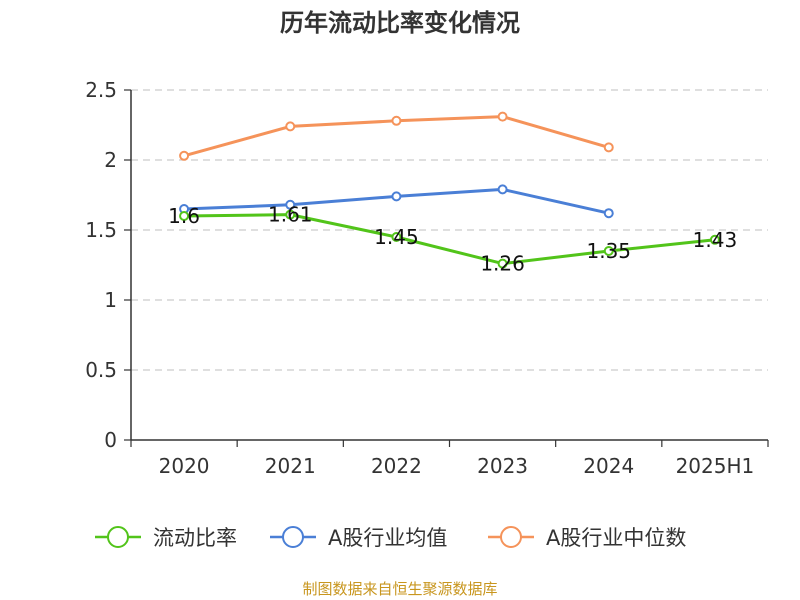 This screenshot has width=800, height=600. Describe the element at coordinates (110, 160) in the screenshot. I see `y-tick-label: 2` at that location.